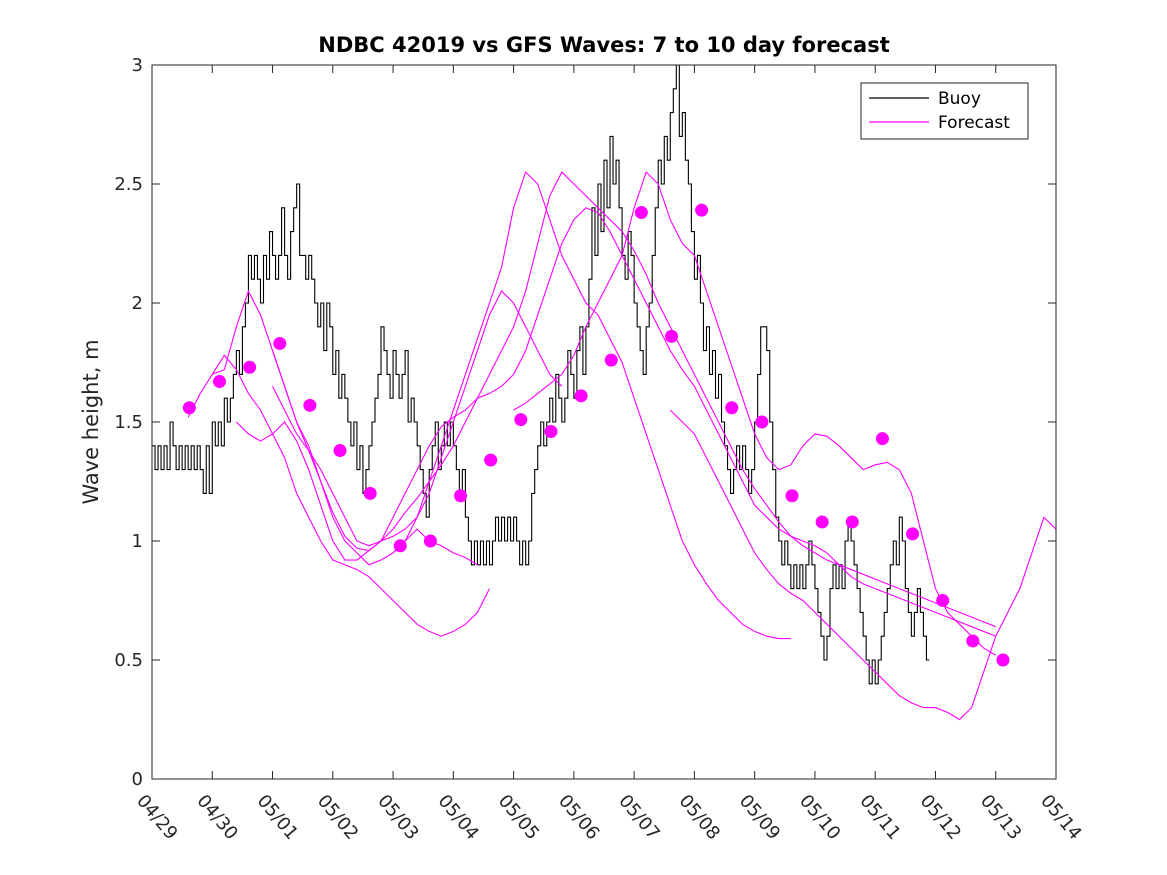  What do you see at coordinates (91, 421) in the screenshot?
I see `y-axis-label: Wave height, m` at bounding box center [91, 421].